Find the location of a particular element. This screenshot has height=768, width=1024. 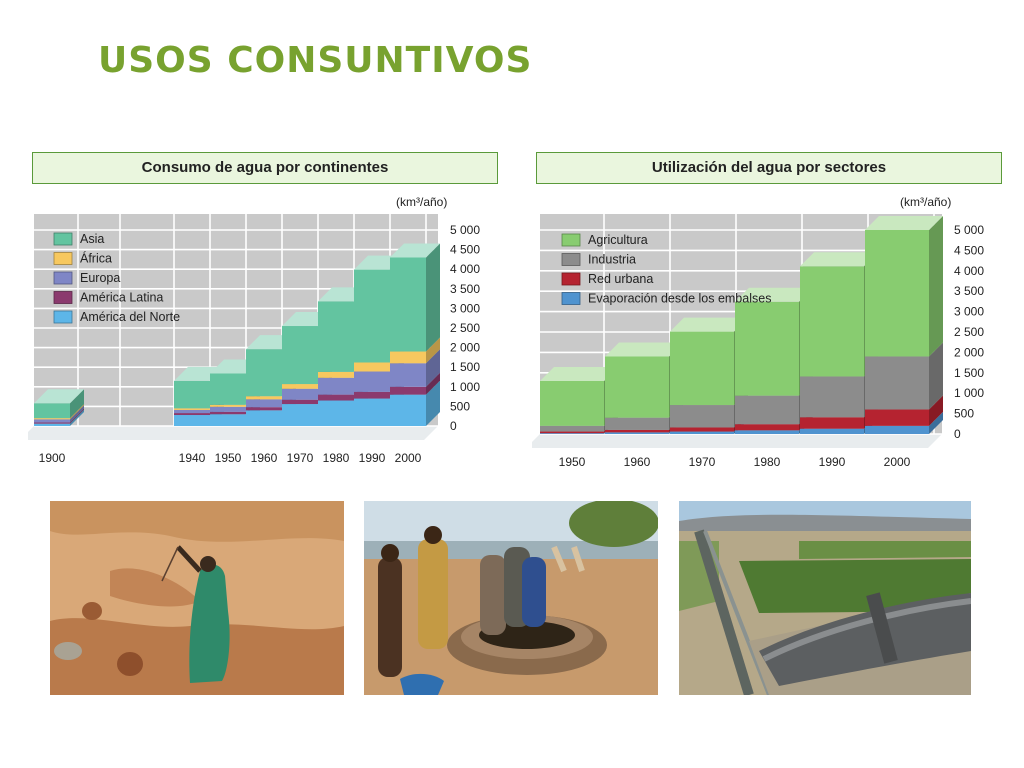

bar-segment-1970-américa-latina is located at coordinates (300, 402).